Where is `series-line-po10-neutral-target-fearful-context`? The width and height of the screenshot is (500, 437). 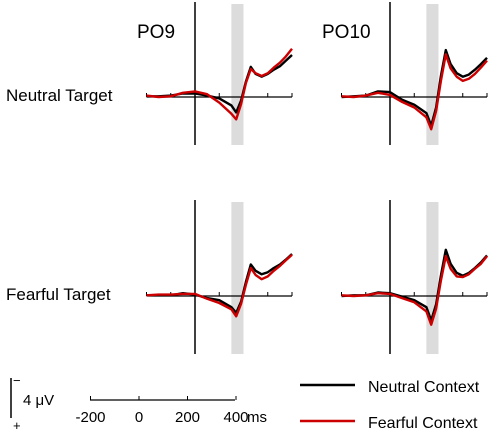
series-line-po10-neutral-target-fearful-context is located at coordinates (414, 92).